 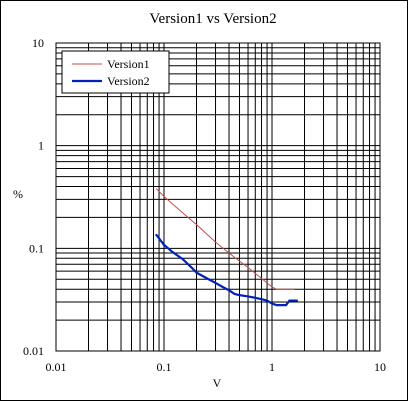 I want to click on x-axis-label: V, so click(x=217, y=383).